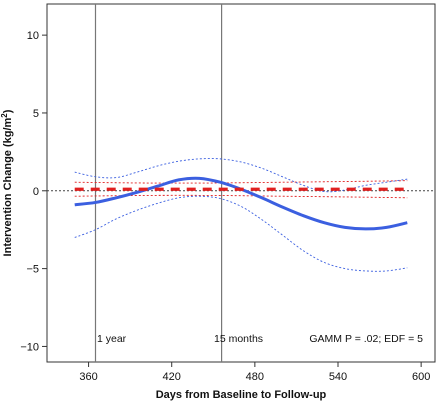  I want to click on y-tick-label: 5, so click(36, 114).